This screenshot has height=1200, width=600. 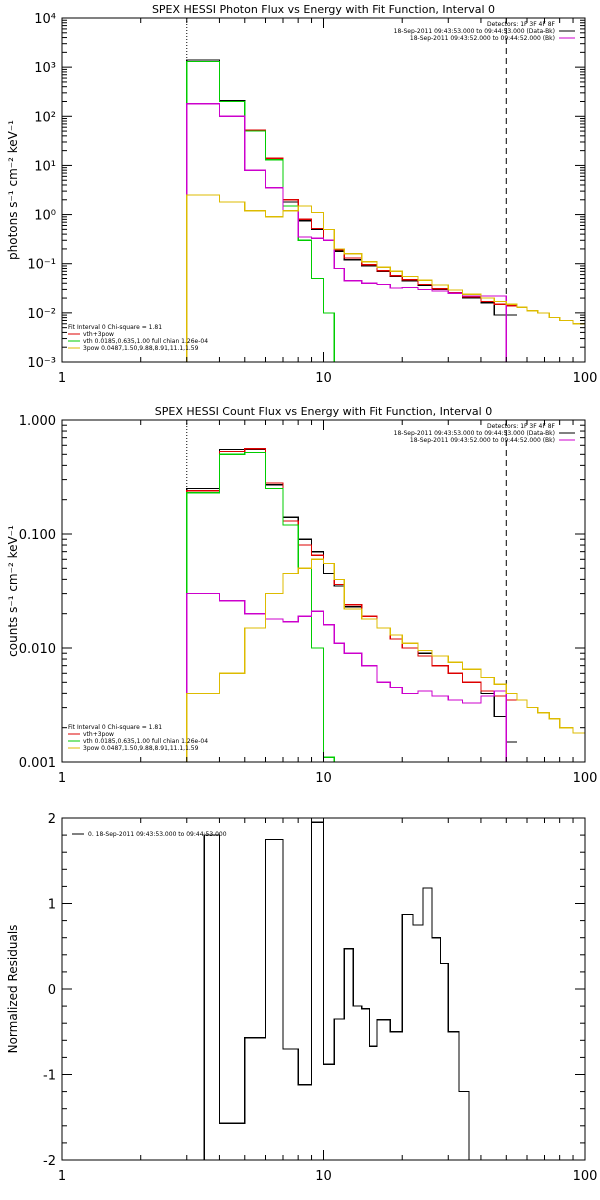 I want to click on y-tick-label: 10⁻¹, so click(x=41, y=265).